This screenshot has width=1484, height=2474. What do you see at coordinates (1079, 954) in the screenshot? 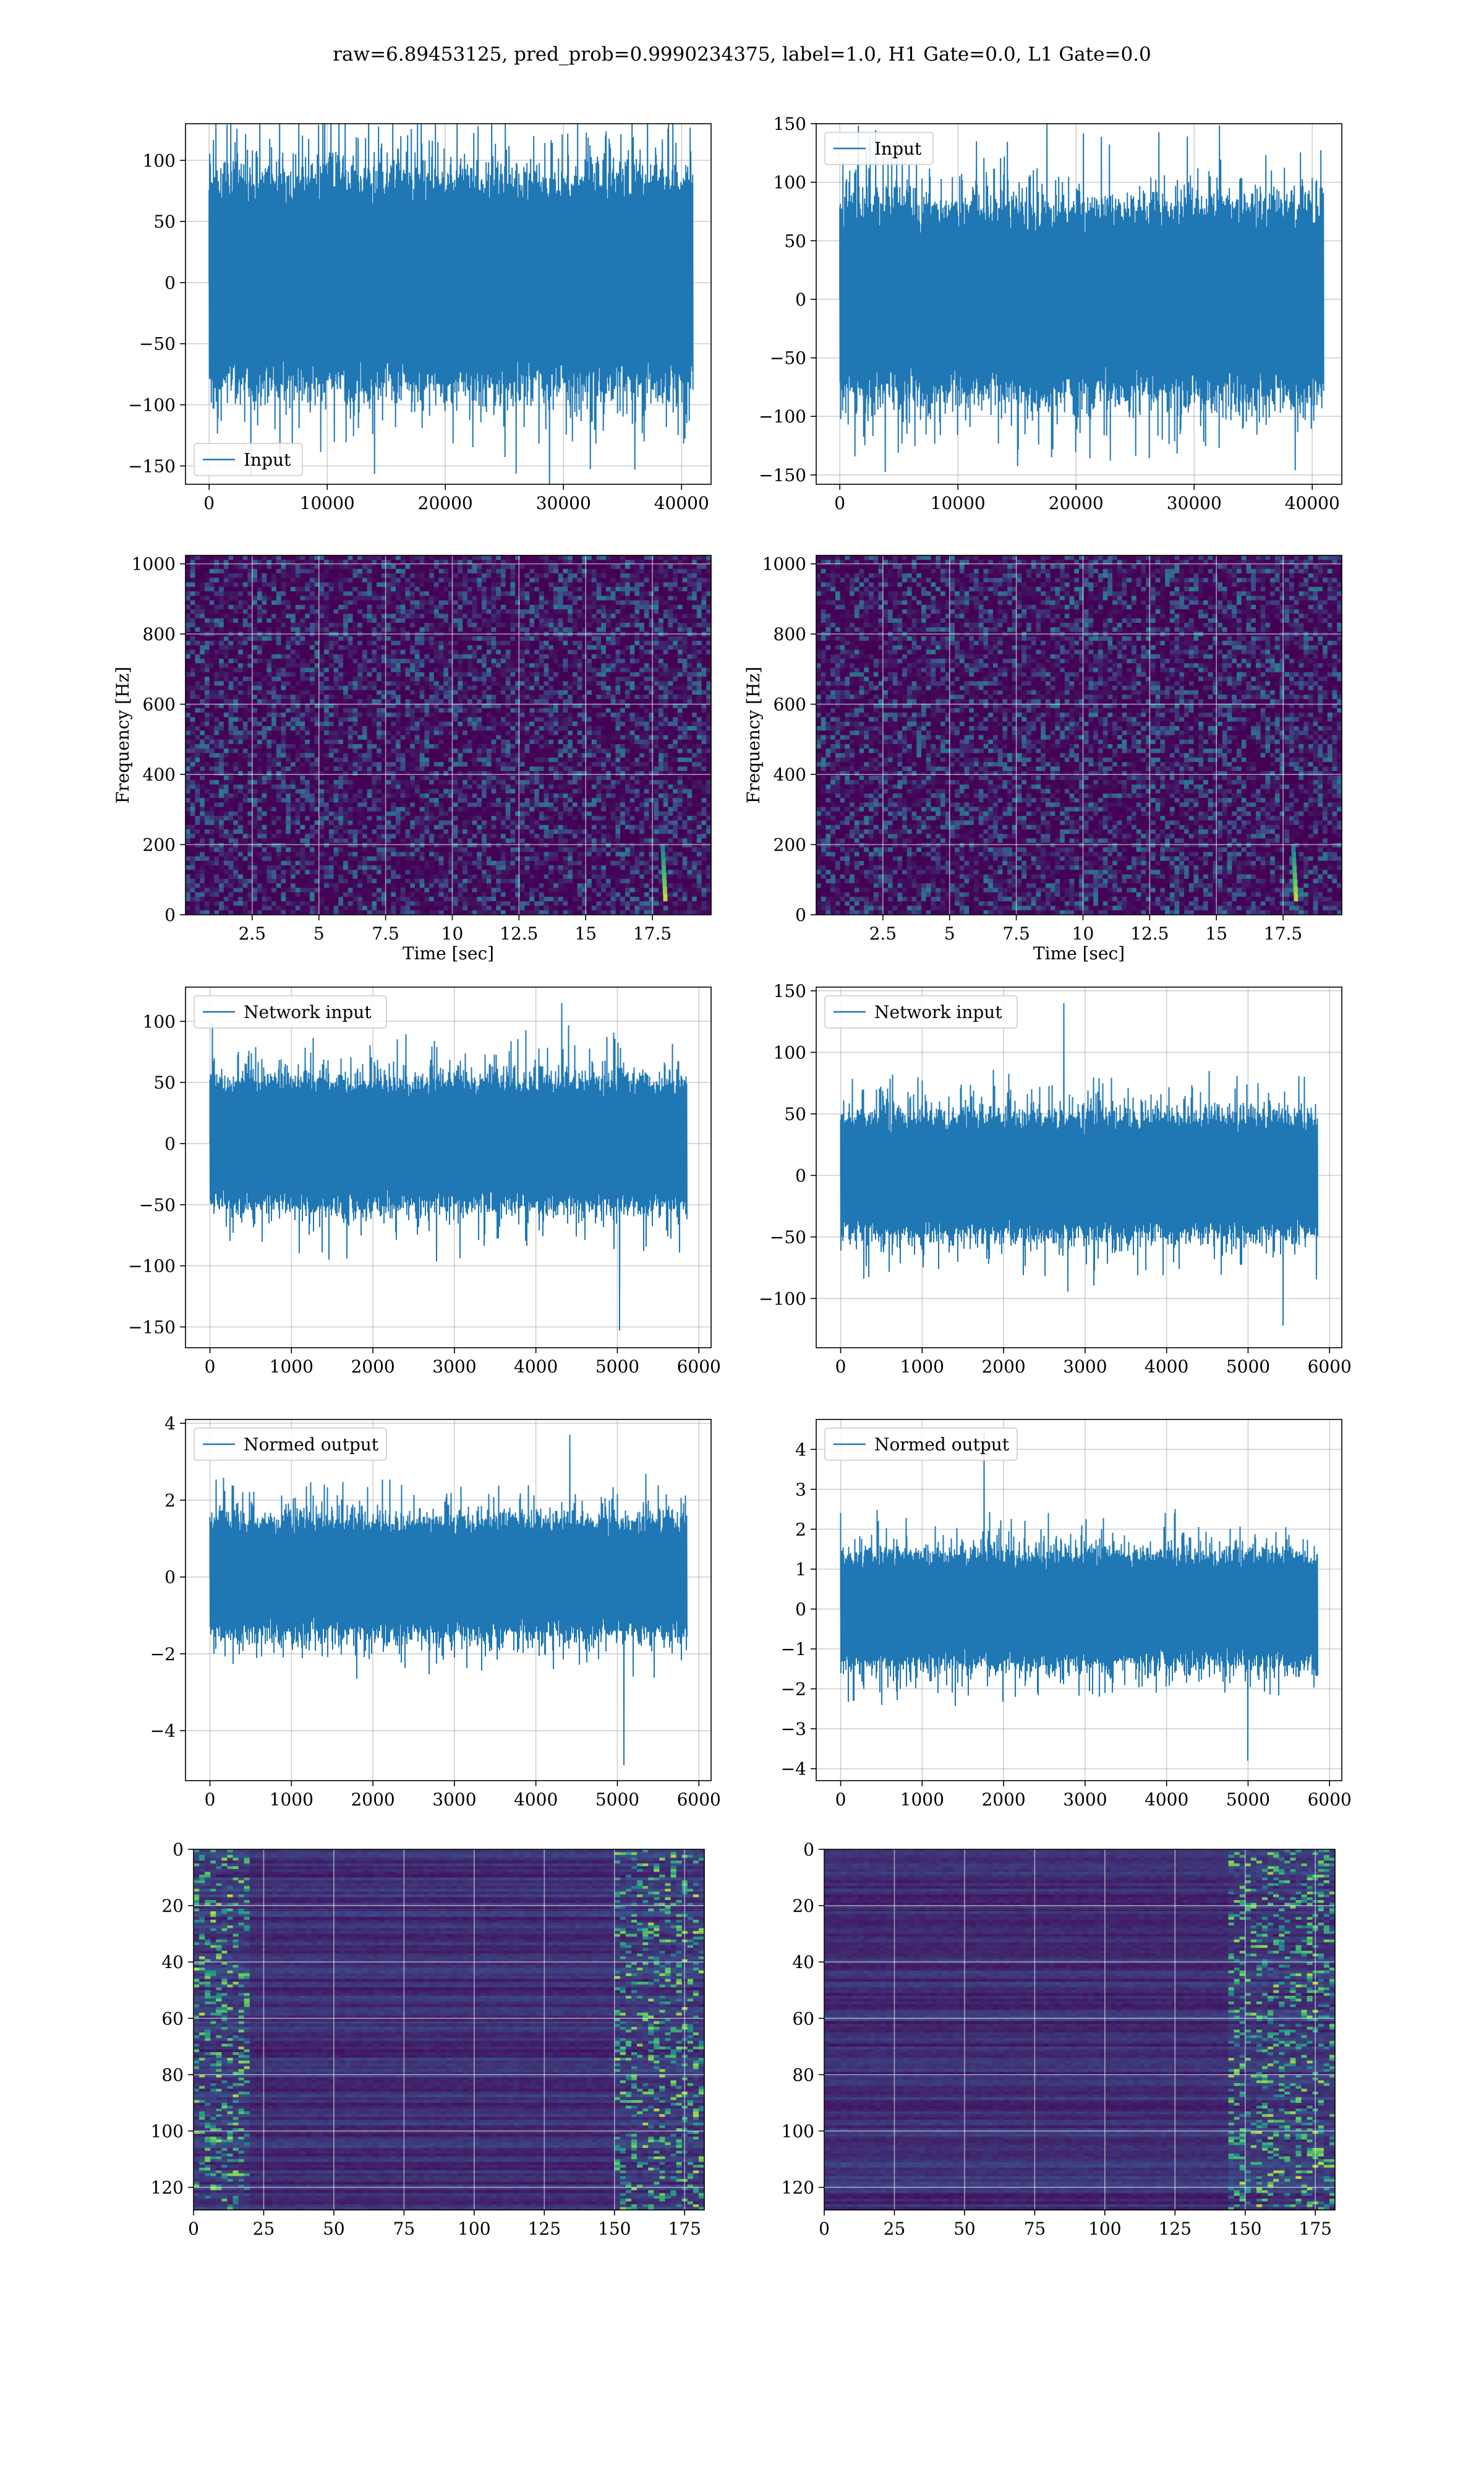
I see `x-axis-label: Time [sec]` at bounding box center [1079, 954].